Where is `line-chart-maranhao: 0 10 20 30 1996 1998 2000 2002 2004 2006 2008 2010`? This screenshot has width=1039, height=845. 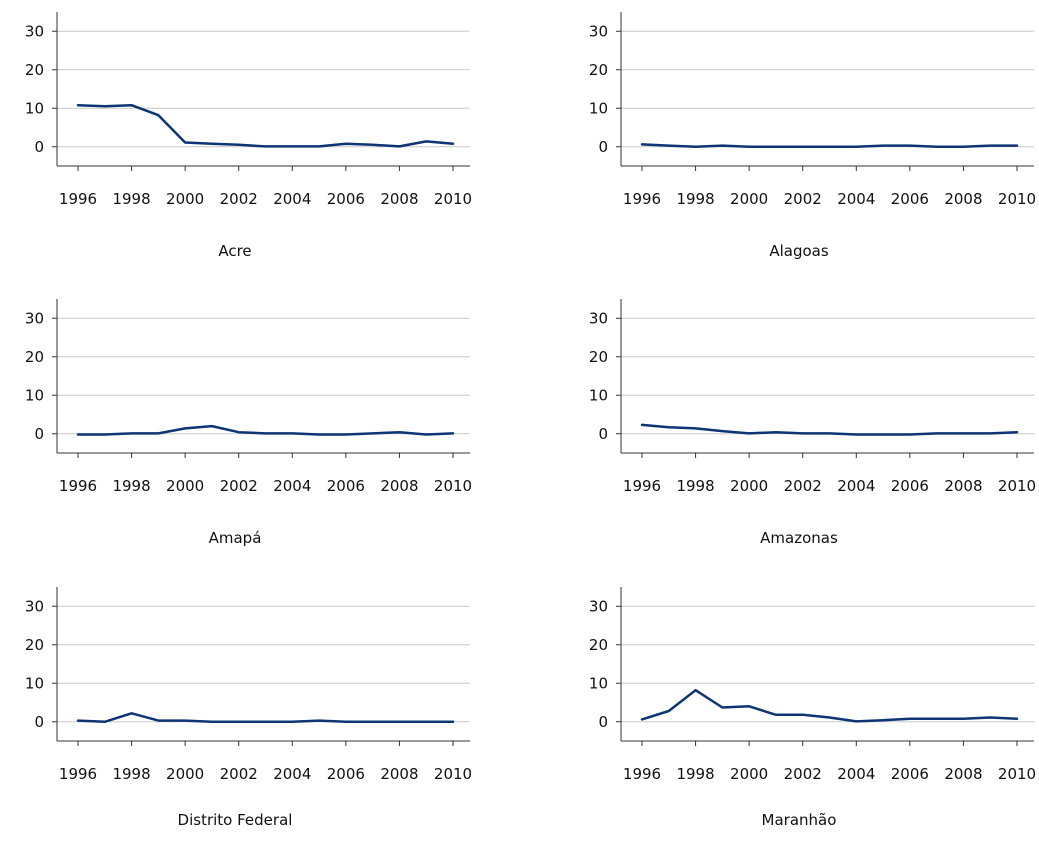 line-chart-maranhao: 0 10 20 30 1996 1998 2000 2002 2004 2006 2008 2010 is located at coordinates (812, 685).